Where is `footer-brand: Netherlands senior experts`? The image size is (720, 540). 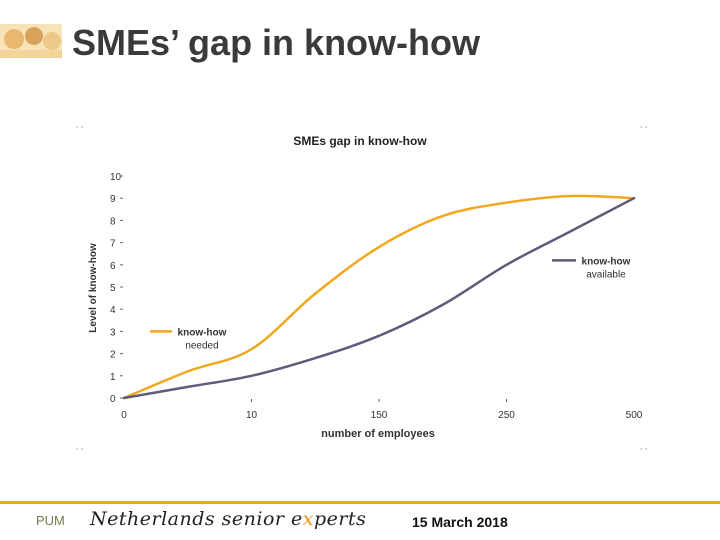 footer-brand: Netherlands senior experts is located at coordinates (228, 519).